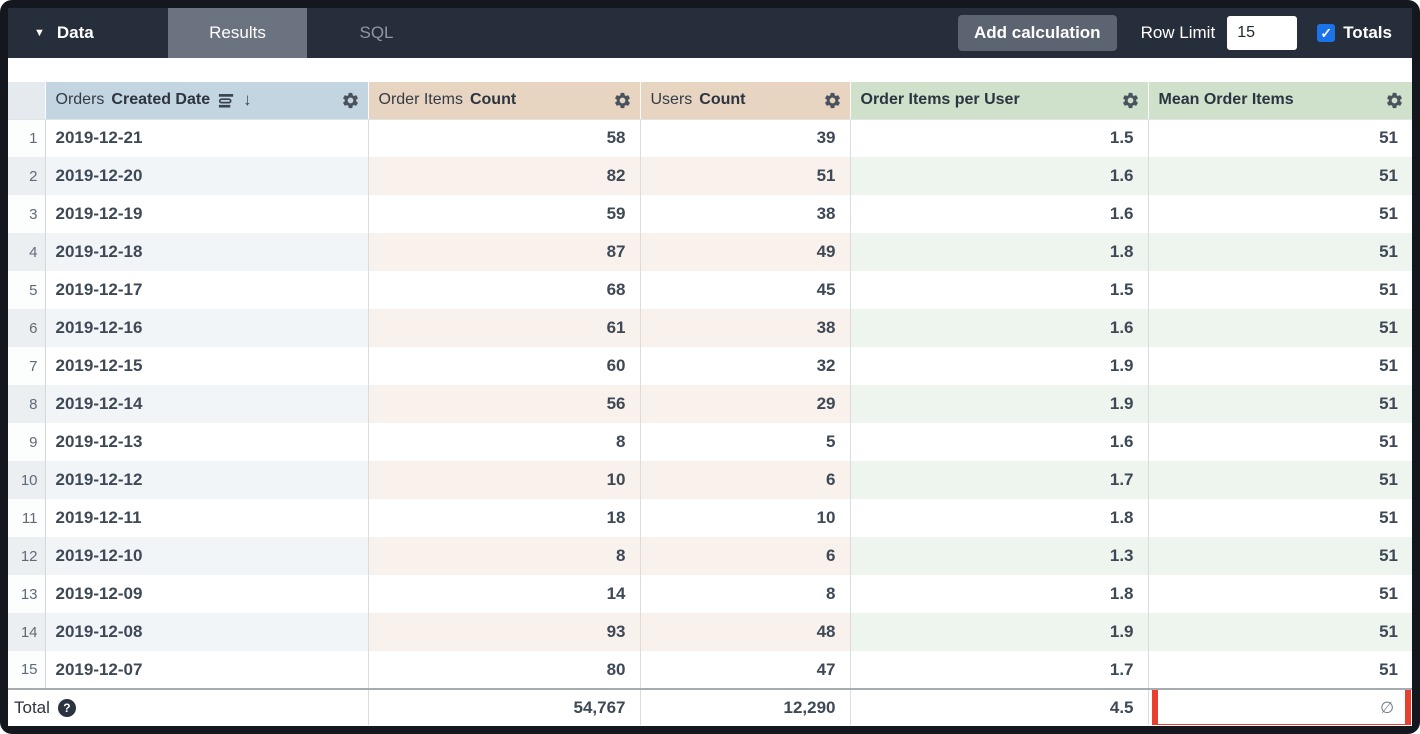 The width and height of the screenshot is (1420, 734). I want to click on cell-orders-created-date: 2019-12-17, so click(207, 290).